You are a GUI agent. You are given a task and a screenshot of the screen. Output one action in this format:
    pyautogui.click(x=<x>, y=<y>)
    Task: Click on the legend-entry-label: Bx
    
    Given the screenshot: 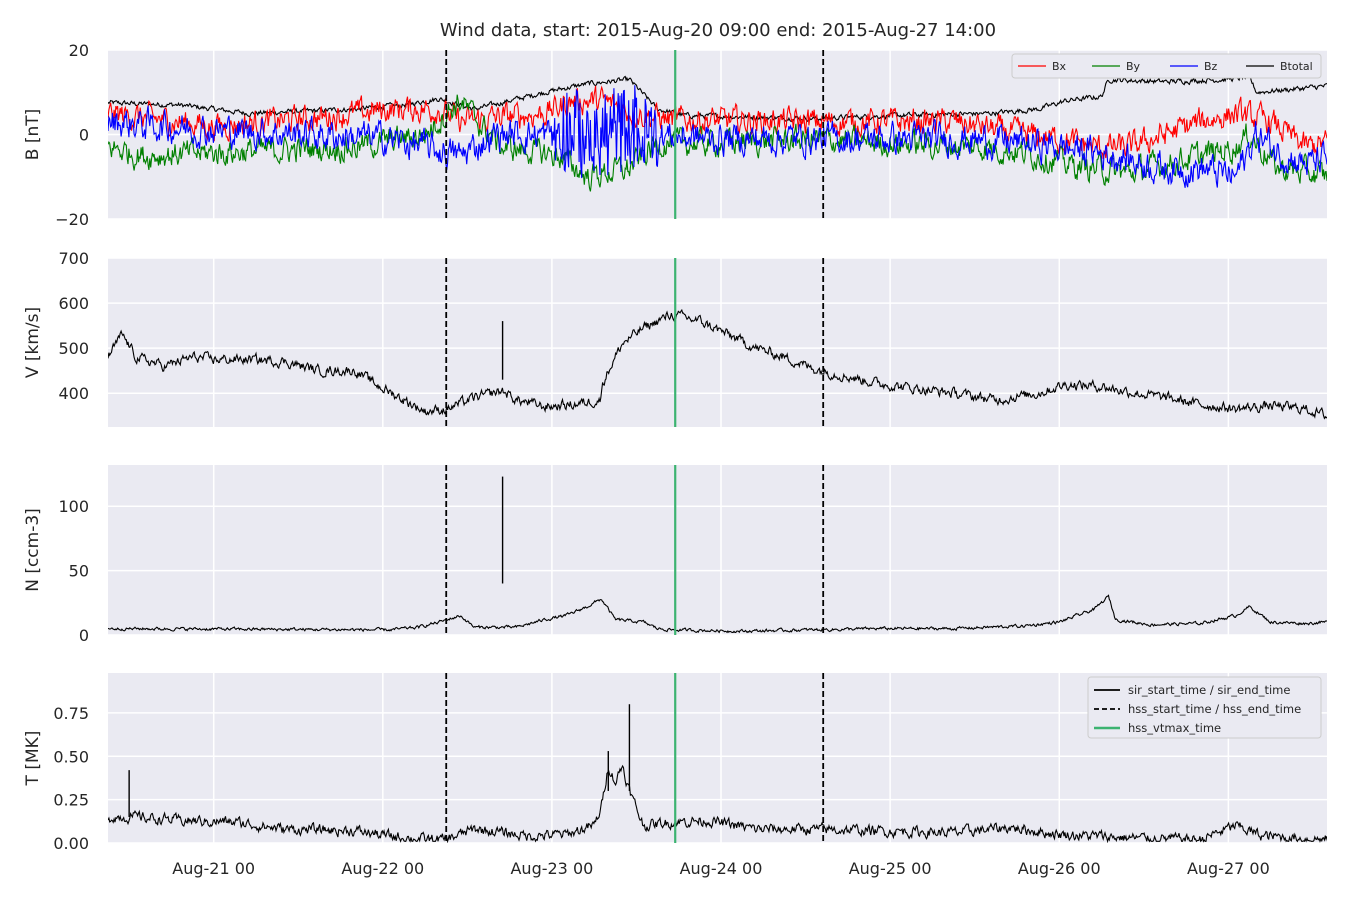 What is the action you would take?
    pyautogui.click(x=1059, y=66)
    